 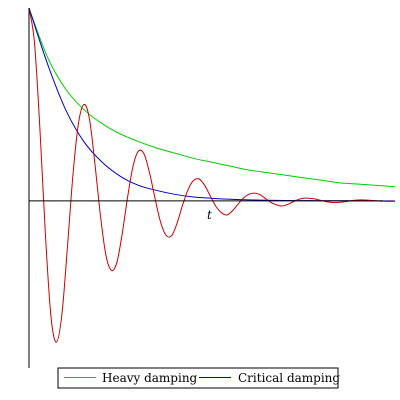 What do you see at coordinates (209, 215) in the screenshot?
I see `x-axis-label: t` at bounding box center [209, 215].